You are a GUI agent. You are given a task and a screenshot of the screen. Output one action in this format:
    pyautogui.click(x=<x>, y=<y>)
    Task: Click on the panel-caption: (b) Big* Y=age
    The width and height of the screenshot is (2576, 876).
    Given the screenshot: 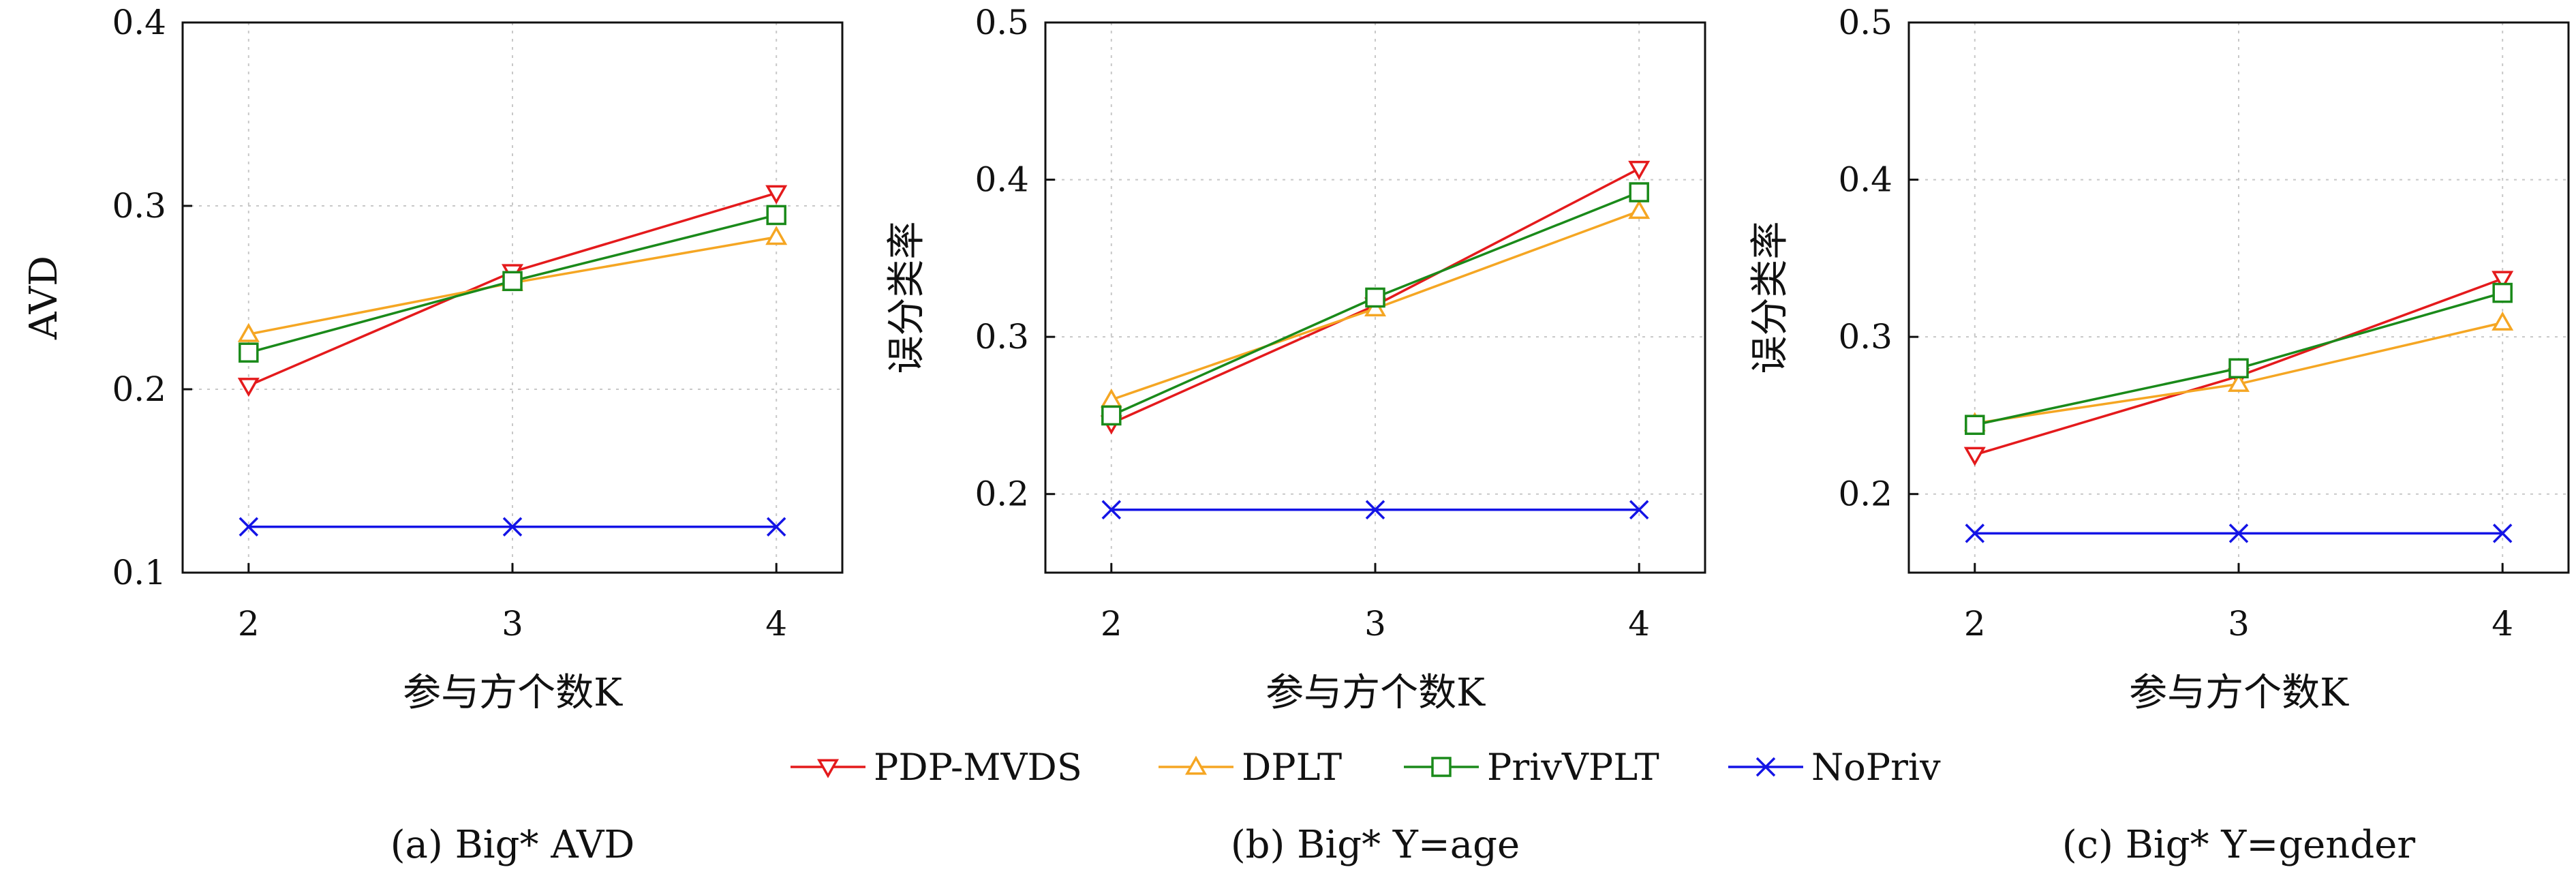 What is the action you would take?
    pyautogui.click(x=1375, y=845)
    